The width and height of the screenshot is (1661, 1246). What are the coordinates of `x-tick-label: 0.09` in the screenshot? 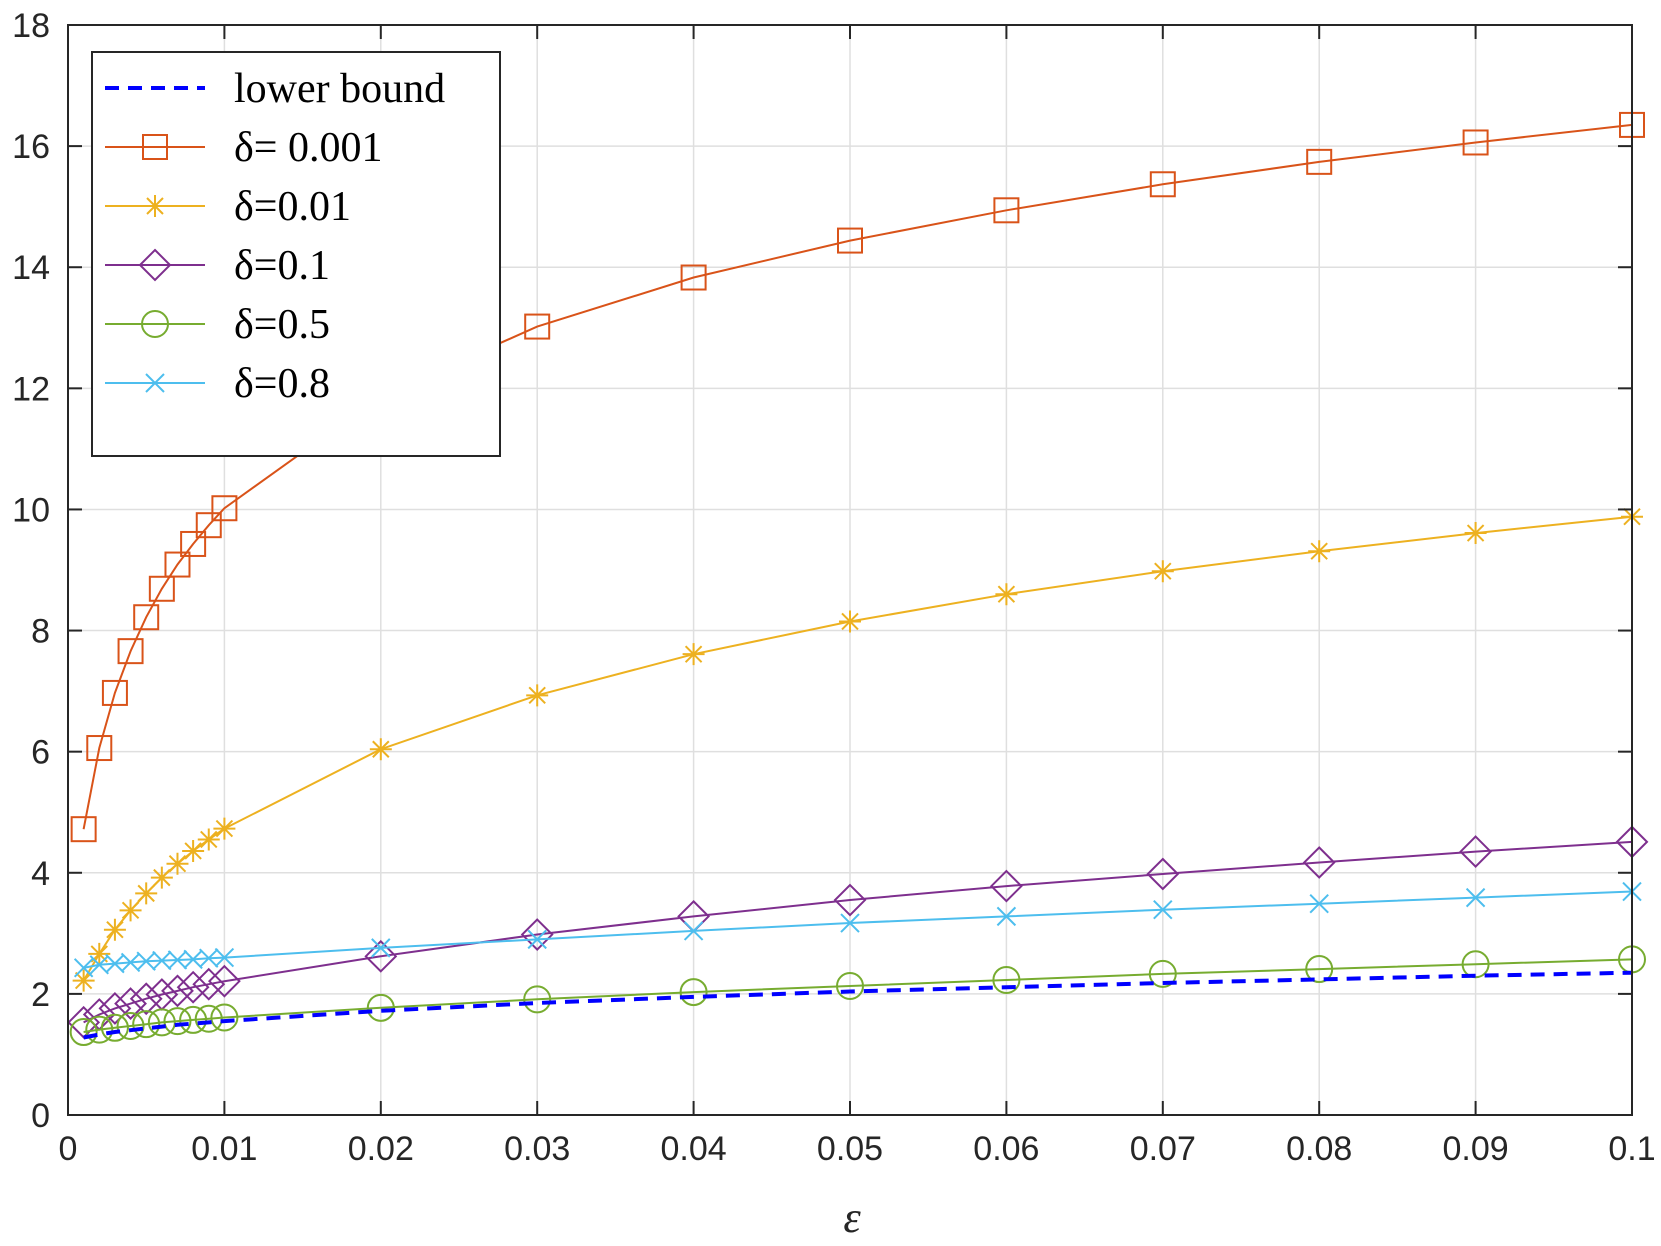 It's located at (1476, 1149).